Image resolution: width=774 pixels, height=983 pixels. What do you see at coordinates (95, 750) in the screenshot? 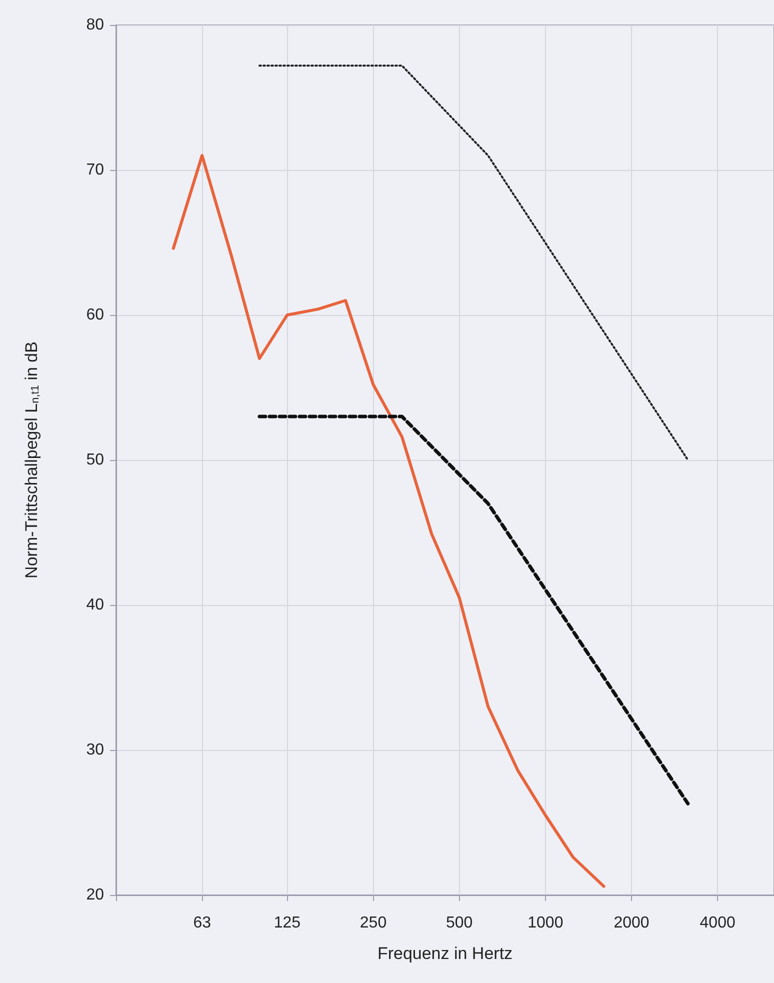
I see `y-tick-label: 30` at bounding box center [95, 750].